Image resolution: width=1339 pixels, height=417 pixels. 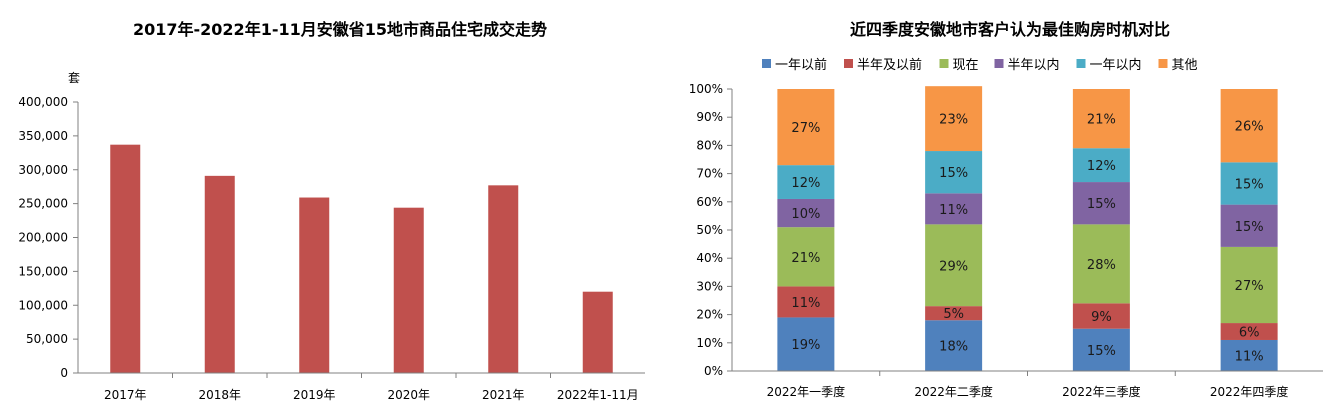 I want to click on segment-value-label: 10%, so click(x=805, y=214).